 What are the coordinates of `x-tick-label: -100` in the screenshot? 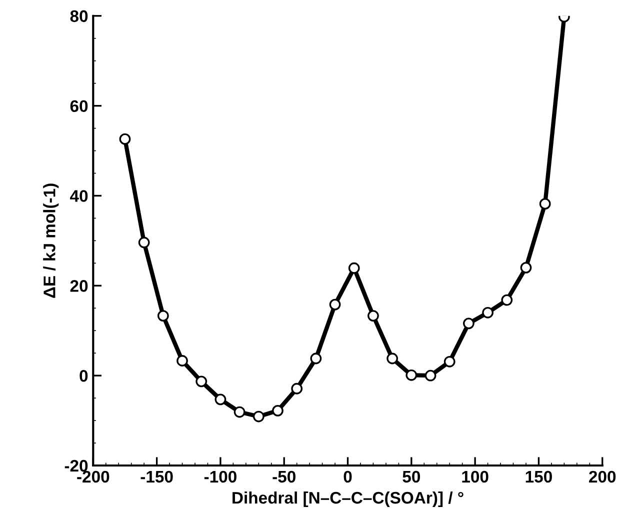 It's located at (220, 476).